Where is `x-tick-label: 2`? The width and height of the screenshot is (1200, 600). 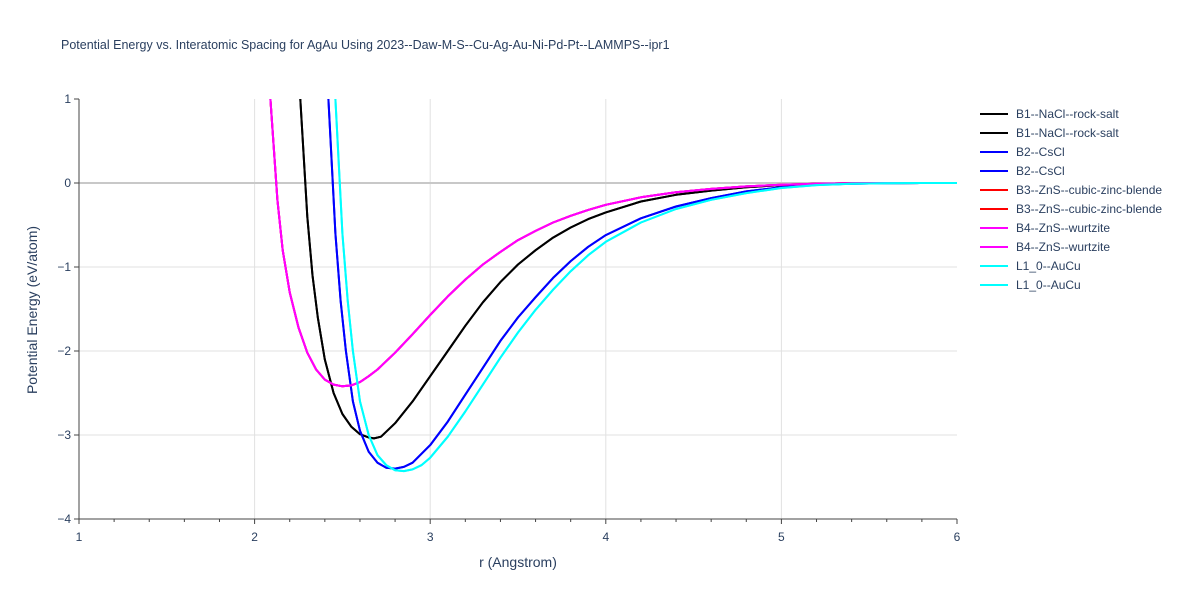
x-tick-label: 2 is located at coordinates (254, 537).